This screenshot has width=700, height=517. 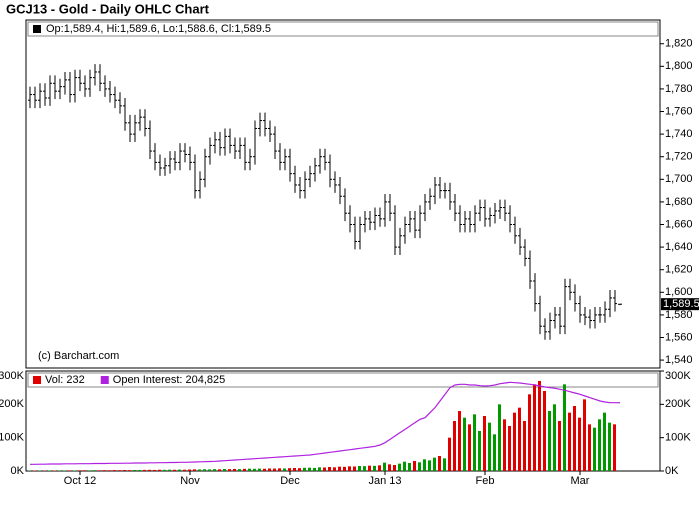 I want to click on y-tick-label: 0K, so click(x=672, y=471).